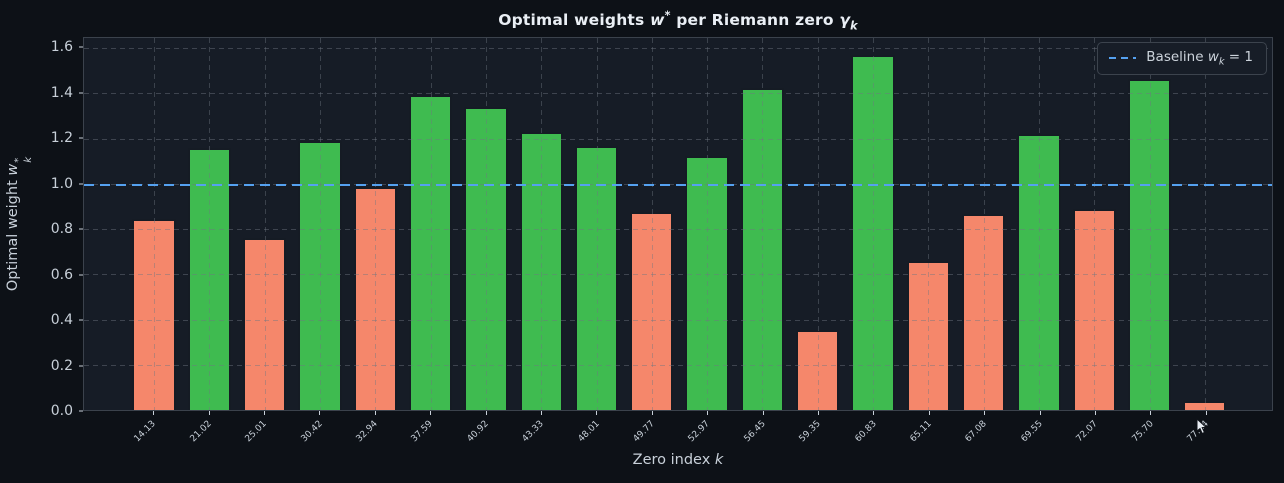  Describe the element at coordinates (367, 432) in the screenshot. I see `x-tick-label: 32.94` at that location.